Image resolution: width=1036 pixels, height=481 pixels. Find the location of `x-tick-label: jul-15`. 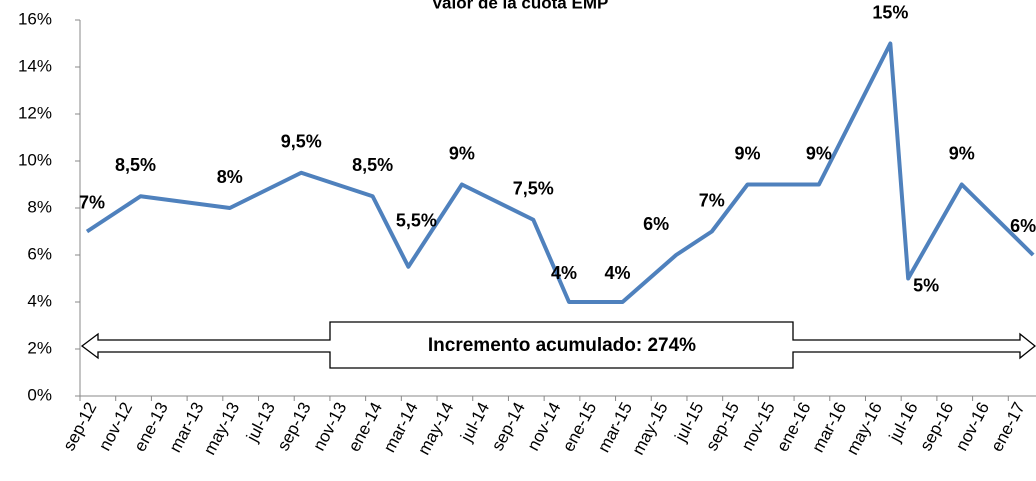

x-tick-label: jul-15 is located at coordinates (689, 422).